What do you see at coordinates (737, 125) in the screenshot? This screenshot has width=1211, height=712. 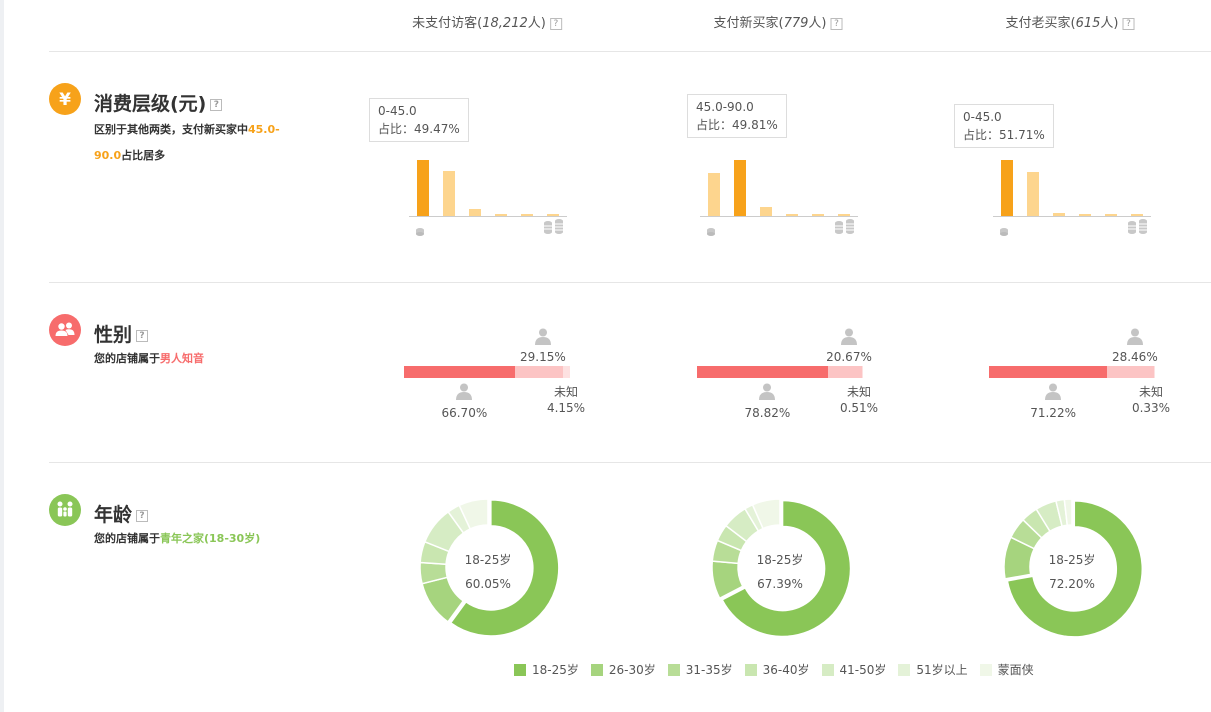 I see `tooltip-share: 占比：49.81%` at bounding box center [737, 125].